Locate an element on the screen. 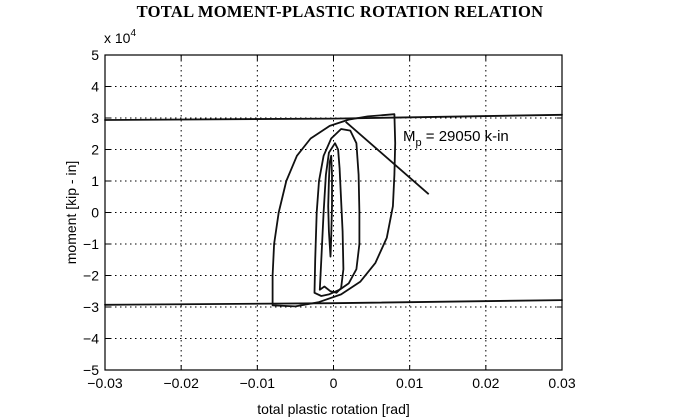  y-tick-label: 0 is located at coordinates (95, 213).